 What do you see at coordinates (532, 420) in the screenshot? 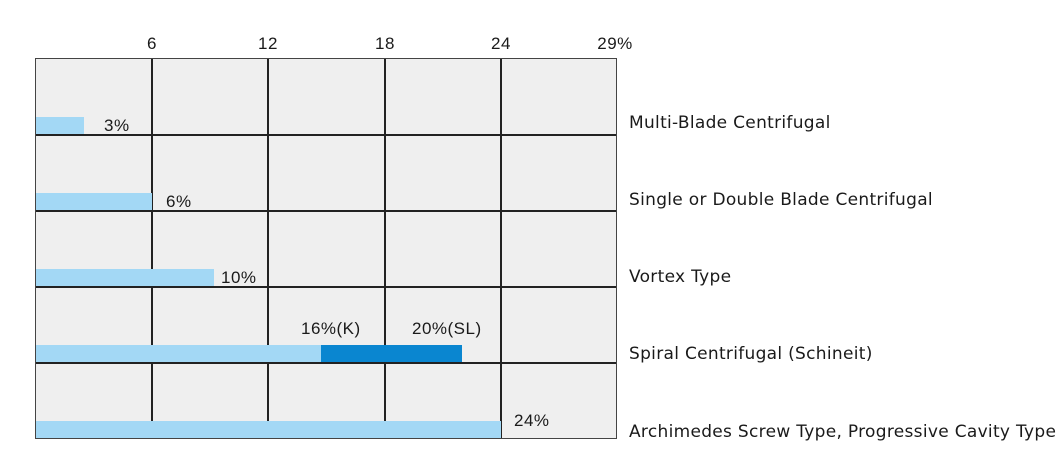
I see `value-label: 24%` at bounding box center [532, 420].